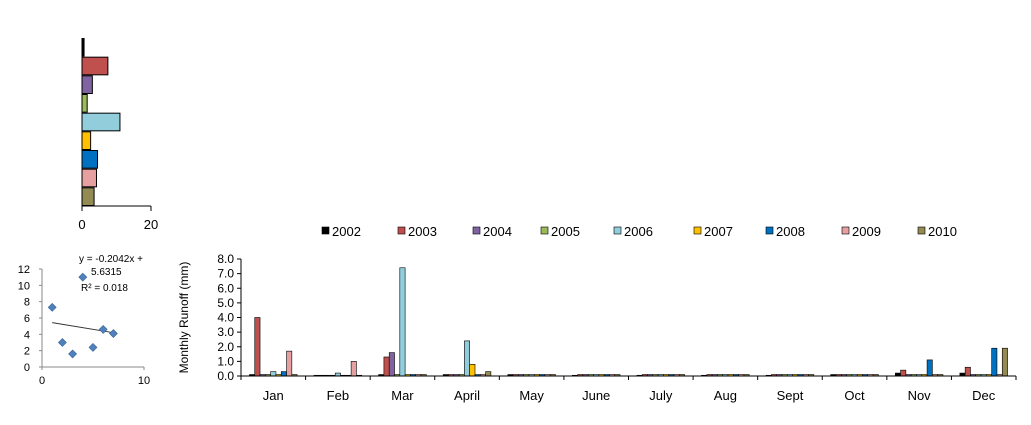 This screenshot has width=1031, height=425. I want to click on legend-label-2004: 2004, so click(497, 231).